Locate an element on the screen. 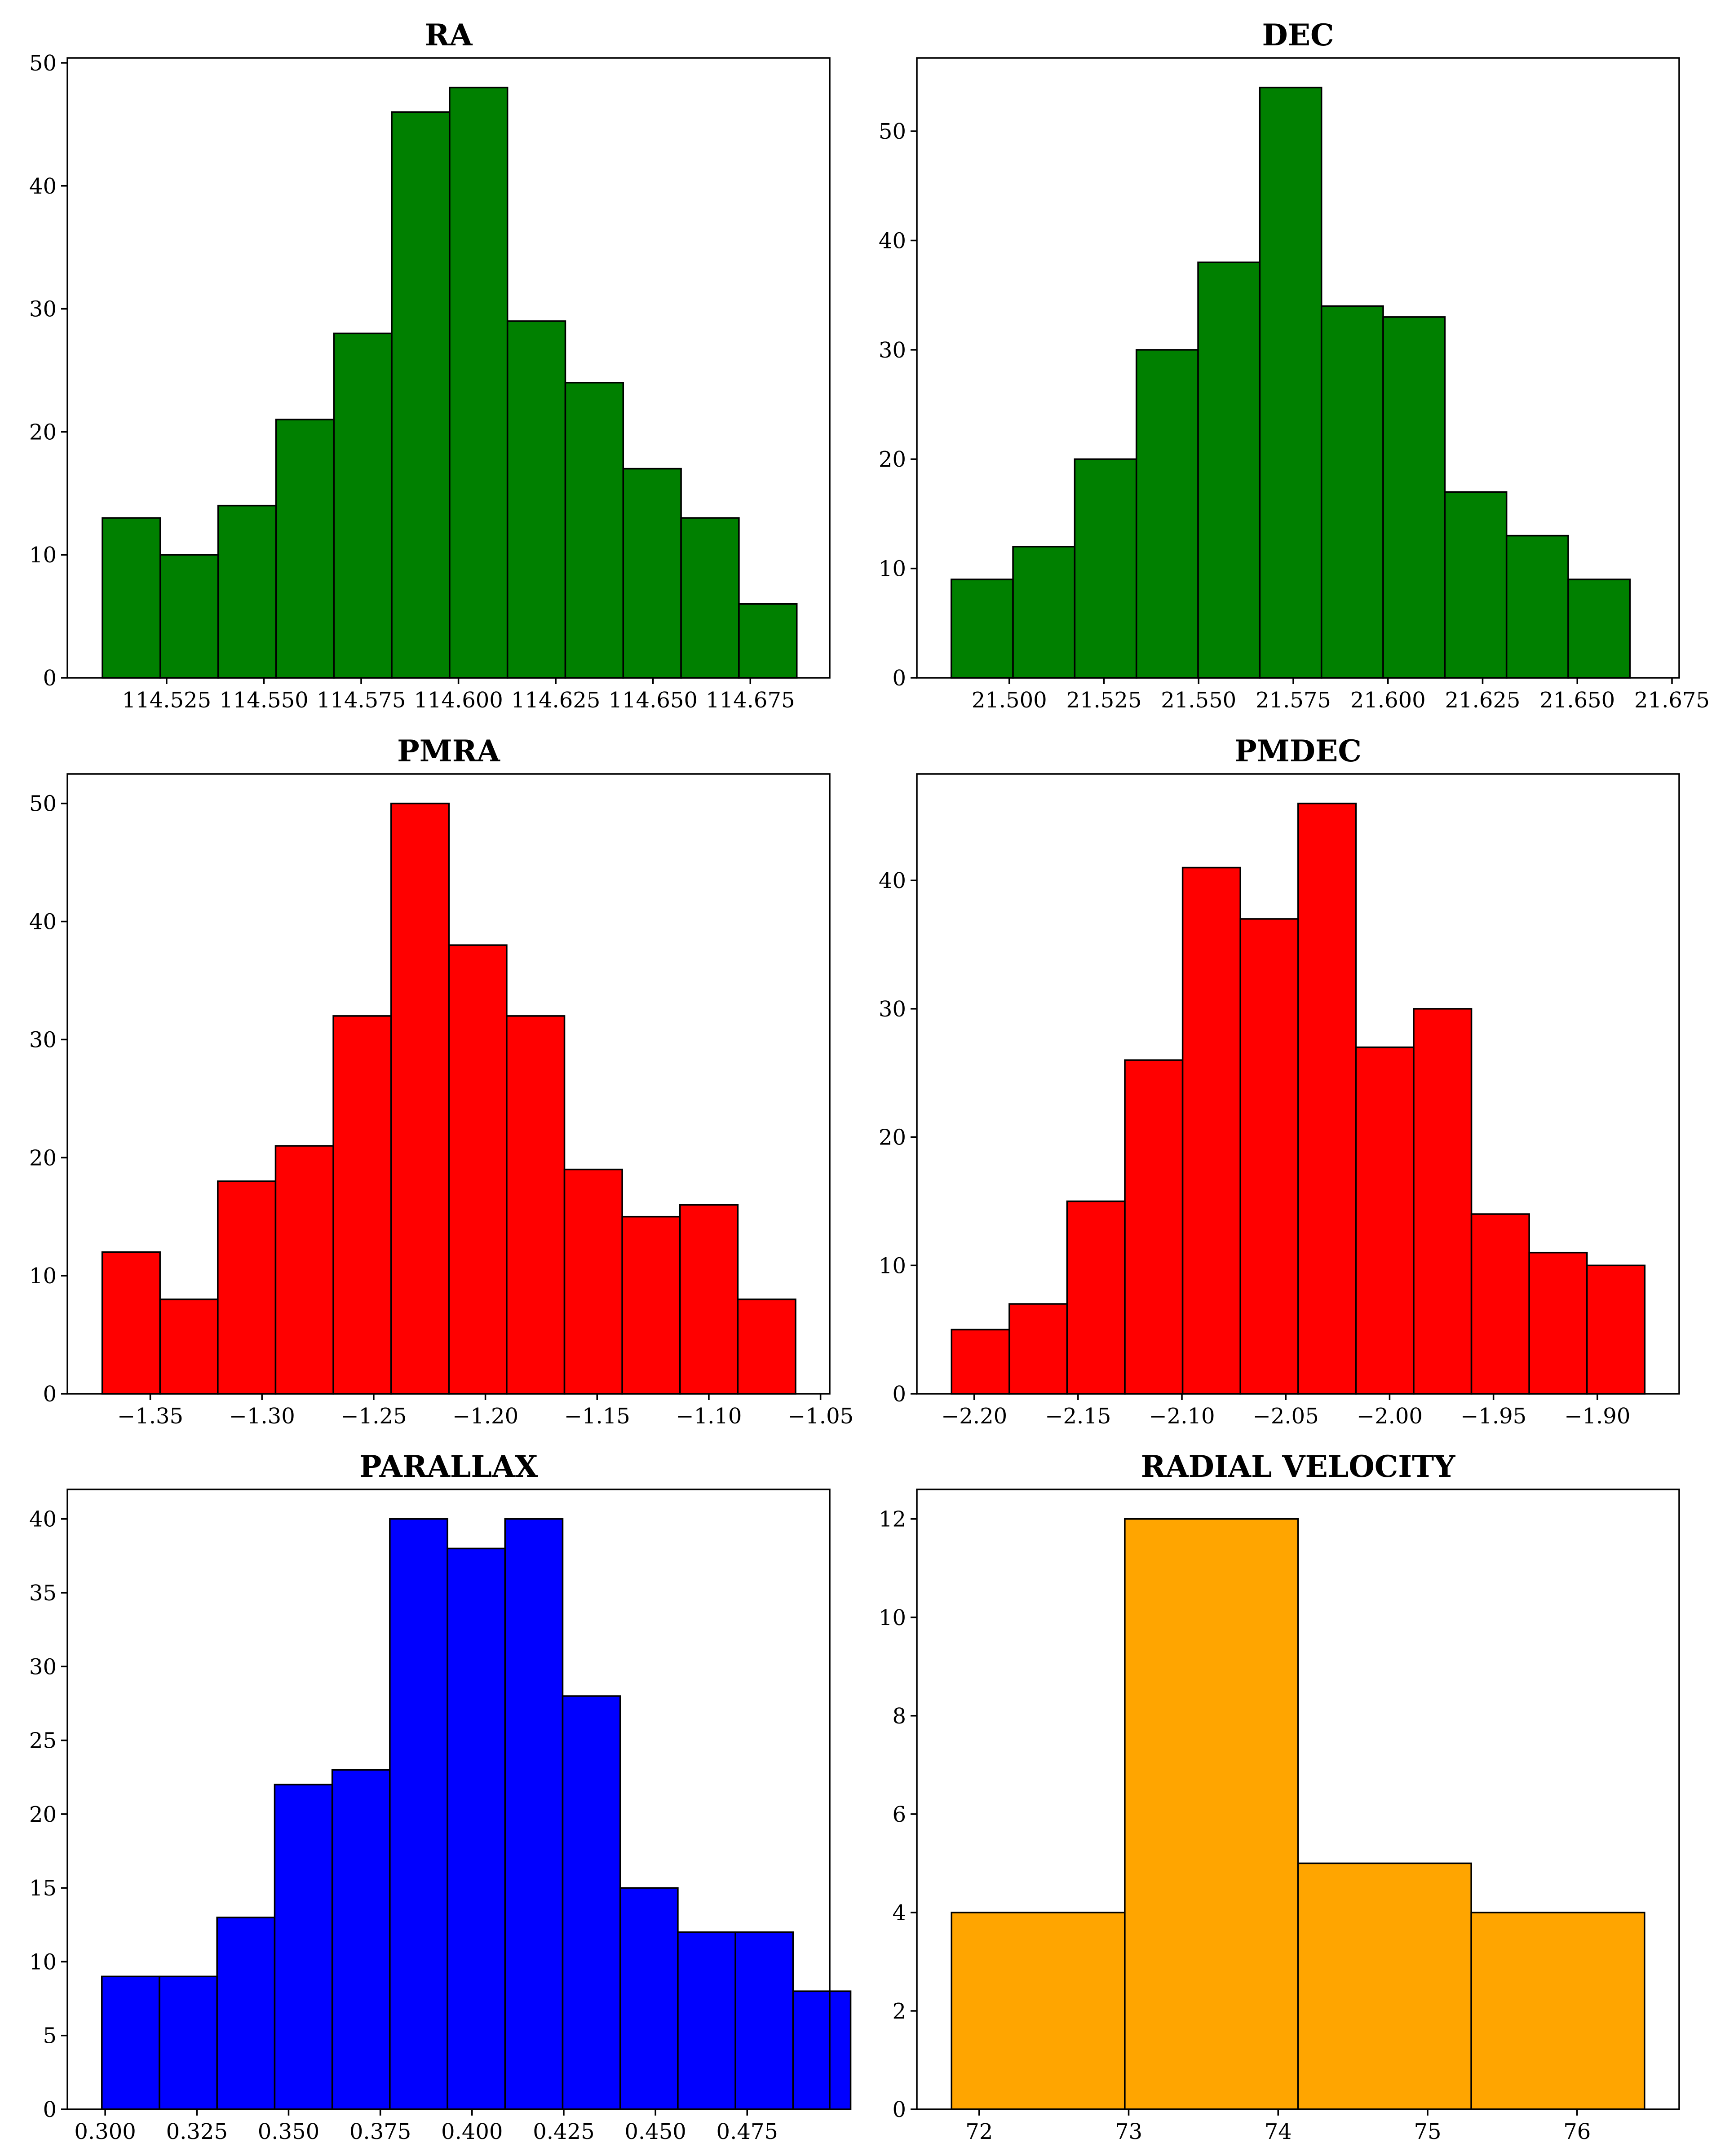 The width and height of the screenshot is (1725, 2156). parallax-x-tick-label: 0.450 is located at coordinates (655, 2131).